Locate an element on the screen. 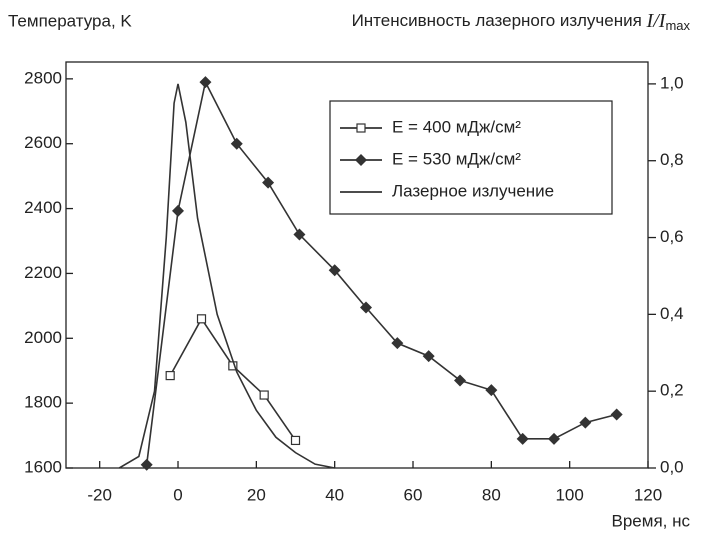 This screenshot has height=537, width=701. y2-tick-label: 0,0 is located at coordinates (672, 466).